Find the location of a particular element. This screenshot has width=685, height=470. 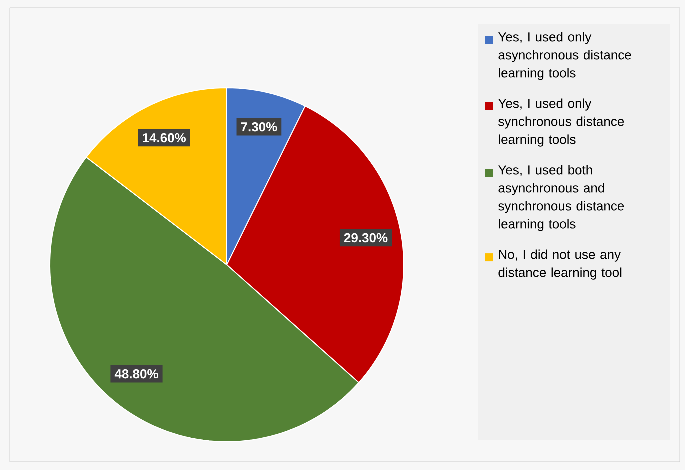

legend-label: Yes, I used both asynchronous and synchronous distance learning tools is located at coordinates (561, 198).